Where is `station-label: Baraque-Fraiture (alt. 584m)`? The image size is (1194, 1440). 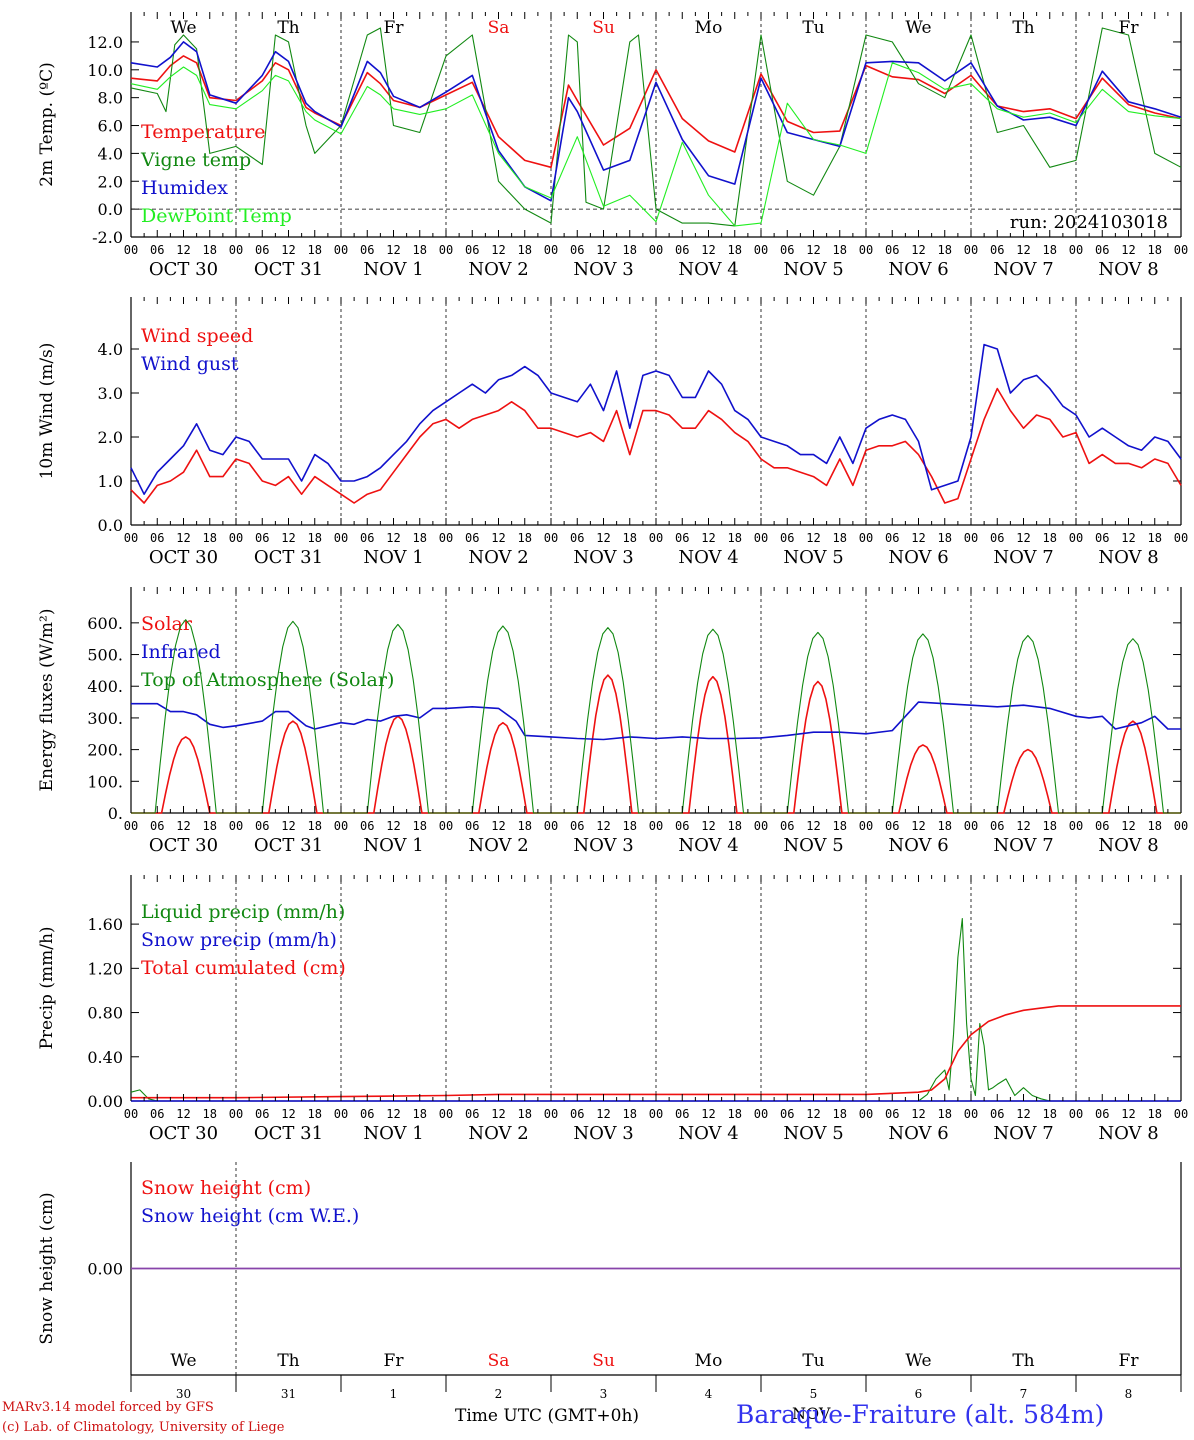 station-label: Baraque-Fraiture (alt. 584m) is located at coordinates (920, 1414).